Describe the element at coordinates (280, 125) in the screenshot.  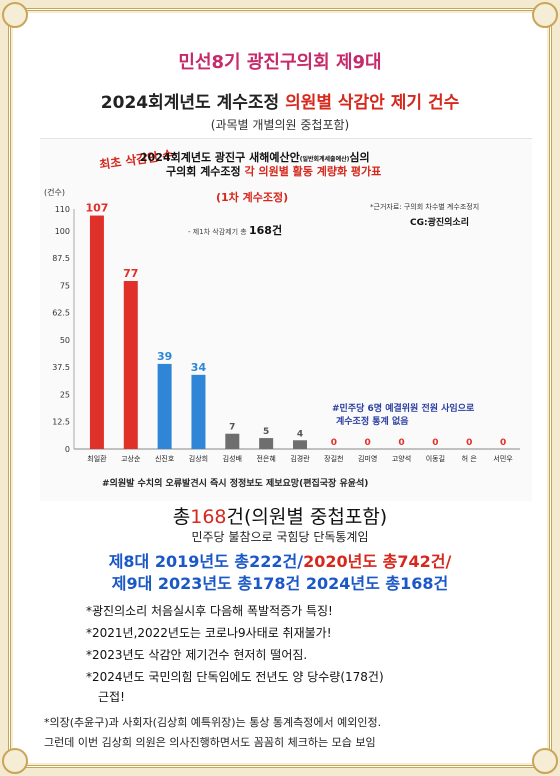
I see `page-note: (과목별 개별의원 중첩포함)` at that location.